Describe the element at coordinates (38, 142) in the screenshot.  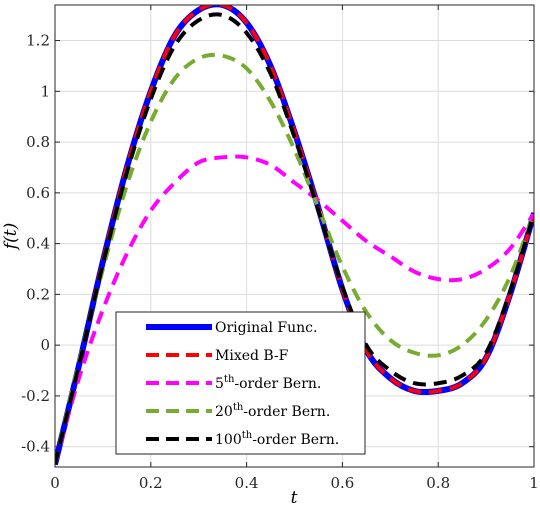
I see `y-tick-label: 0.8` at that location.